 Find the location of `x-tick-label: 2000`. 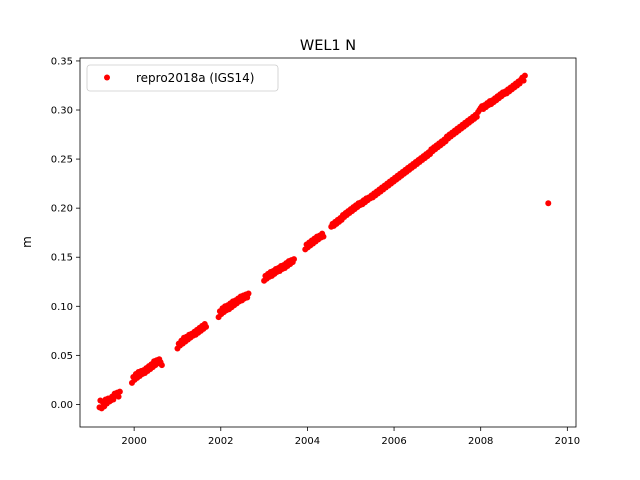

x-tick-label: 2000 is located at coordinates (133, 441).